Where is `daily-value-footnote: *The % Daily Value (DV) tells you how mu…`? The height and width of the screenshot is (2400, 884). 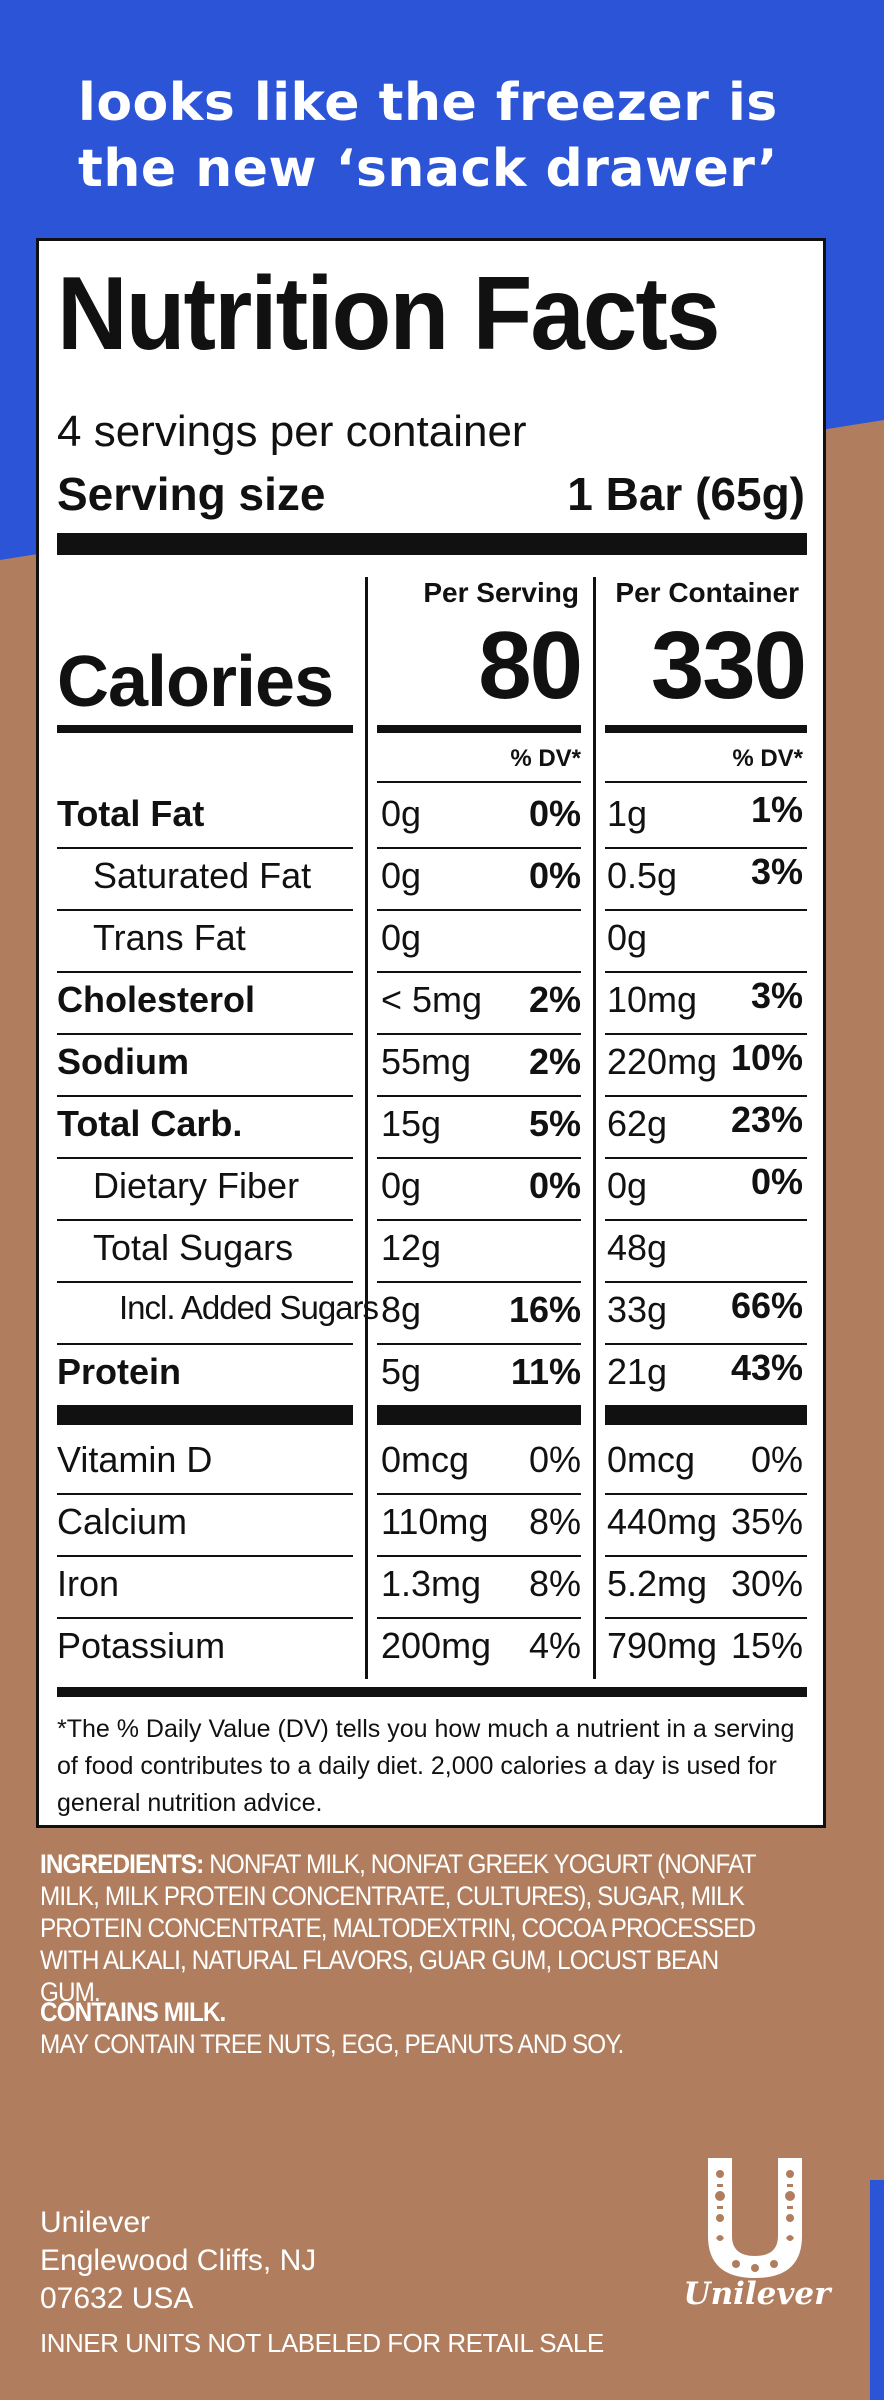 daily-value-footnote: *The % Daily Value (DV) tells you how mu… is located at coordinates (426, 1766).